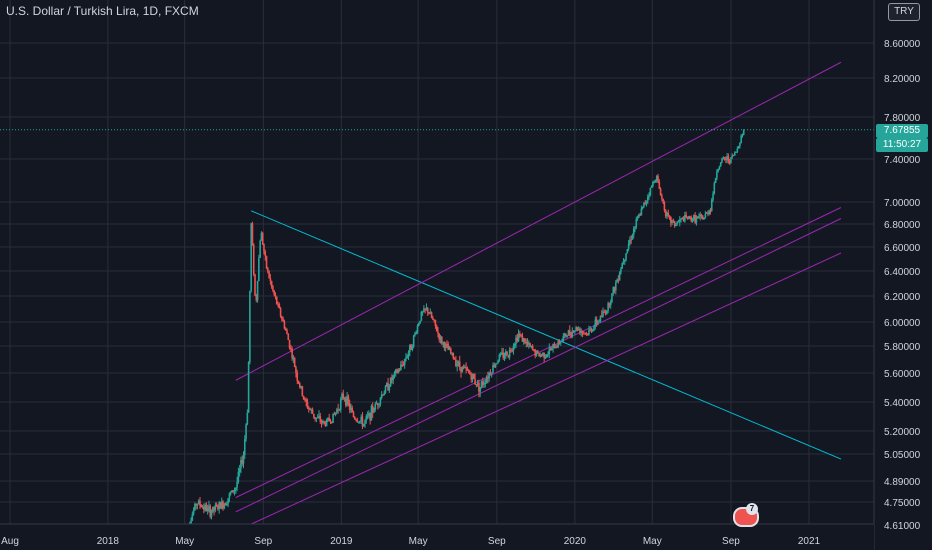 Image resolution: width=932 pixels, height=550 pixels. Describe the element at coordinates (437, 536) in the screenshot. I see `time-axis: Aug 2018 May Sep 2019 May Sep 2020 May Sep 2021` at that location.